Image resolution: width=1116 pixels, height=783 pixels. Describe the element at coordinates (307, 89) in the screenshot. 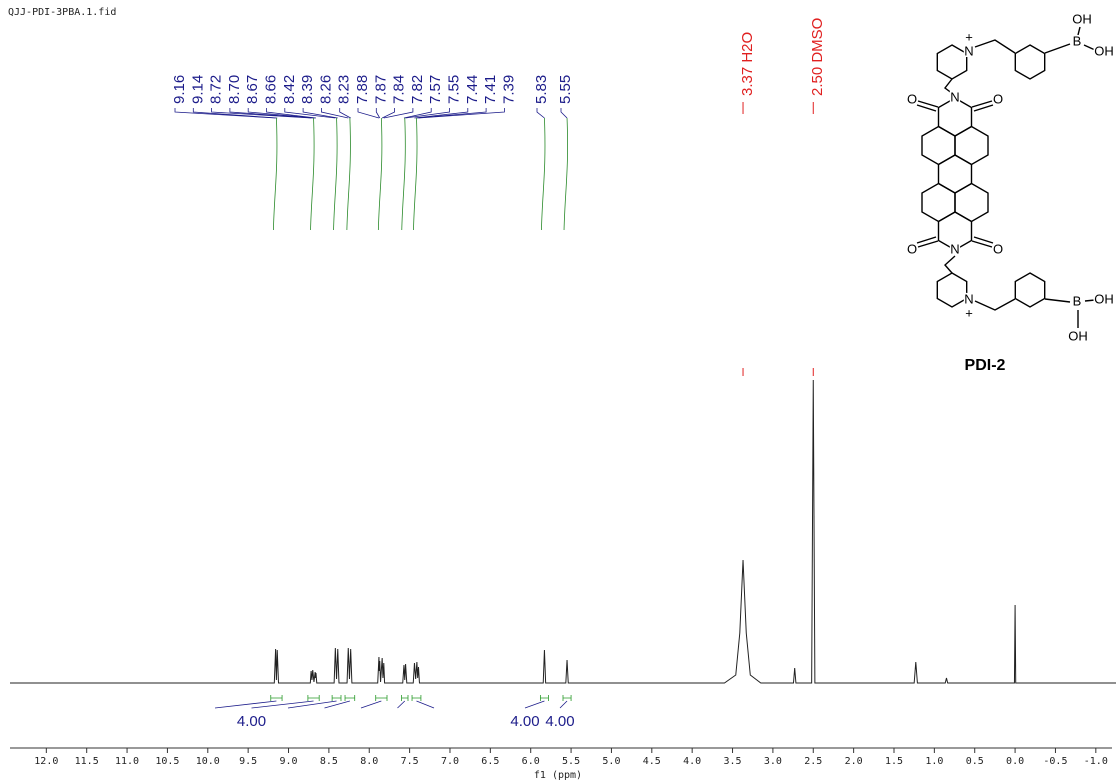

I see `peak-label: 8.39` at that location.